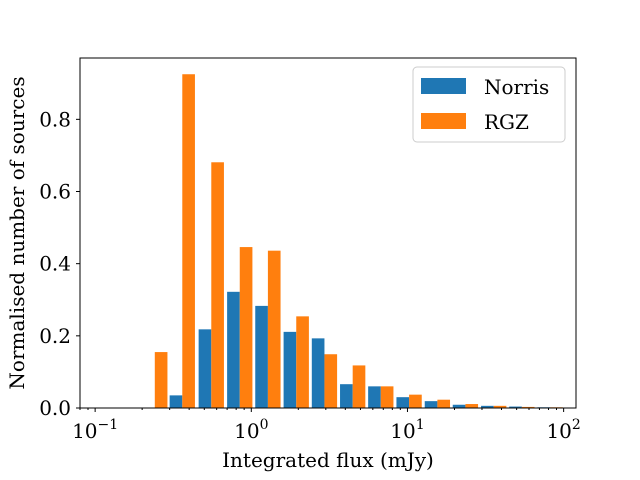  I want to click on legend: Norris RGZ, so click(489, 104).